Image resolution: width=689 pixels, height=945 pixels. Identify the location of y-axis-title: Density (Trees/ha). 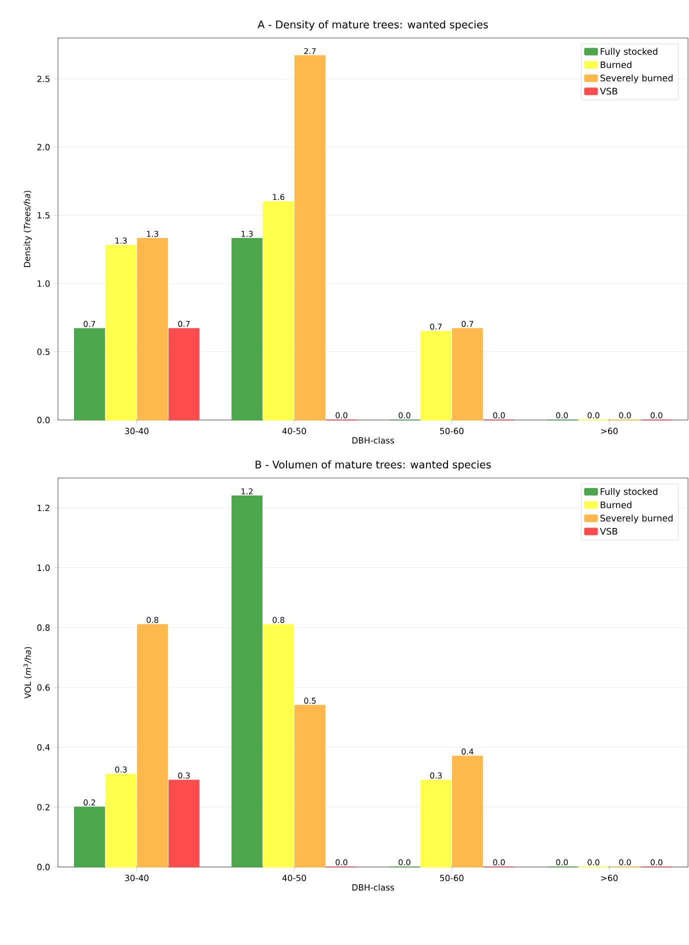
(28, 229).